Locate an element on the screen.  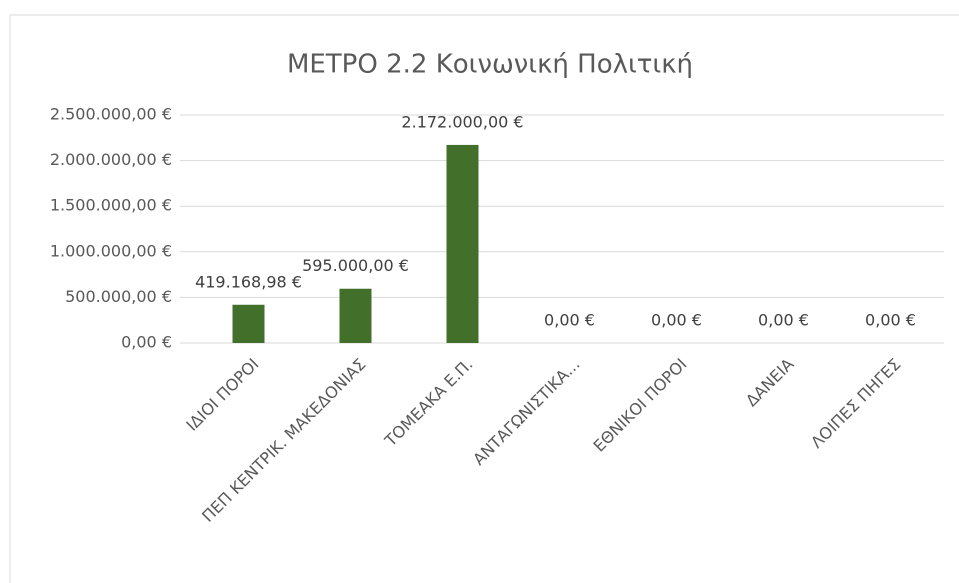
y-tick-label: 2.000.000,00 € is located at coordinates (111, 159).